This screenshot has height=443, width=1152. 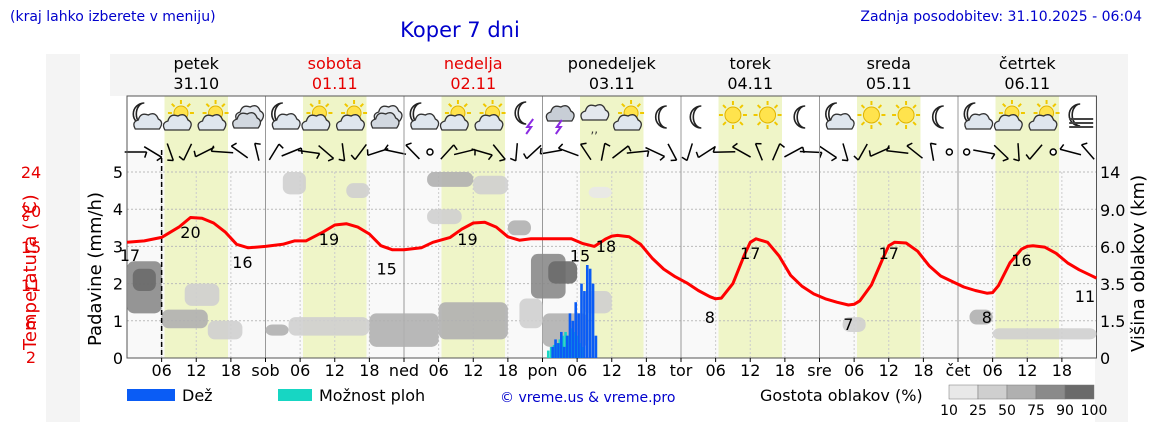 What do you see at coordinates (587, 398) in the screenshot?
I see `credit-link: © vreme.us & vreme.pro` at bounding box center [587, 398].